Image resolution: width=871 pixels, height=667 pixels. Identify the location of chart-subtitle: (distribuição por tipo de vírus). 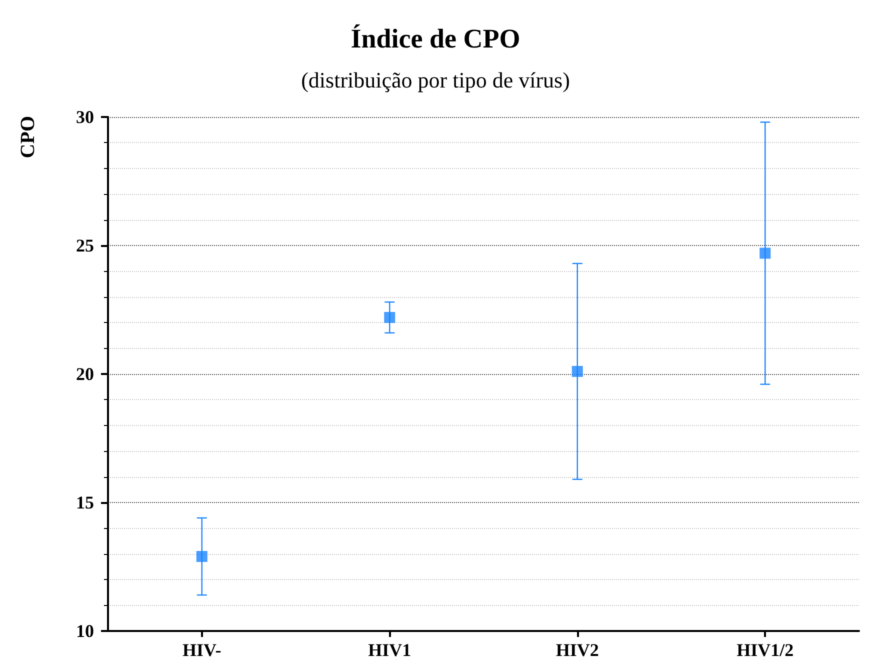
(435, 80).